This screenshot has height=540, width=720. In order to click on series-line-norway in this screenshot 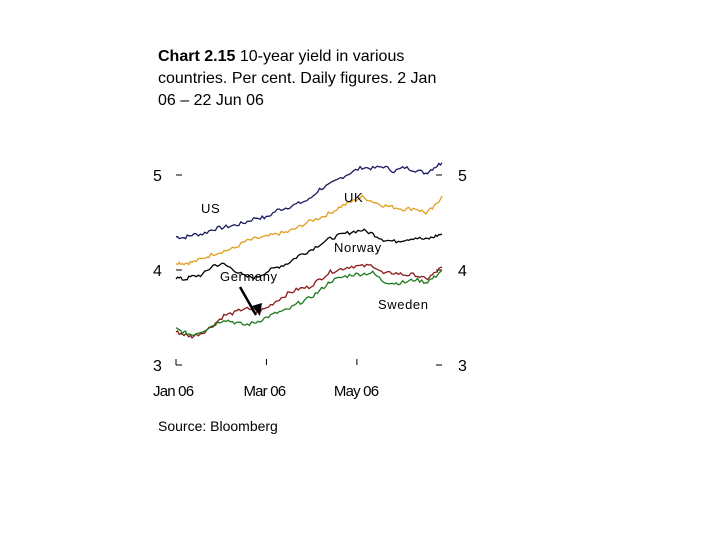, I will do `click(309, 254)`.